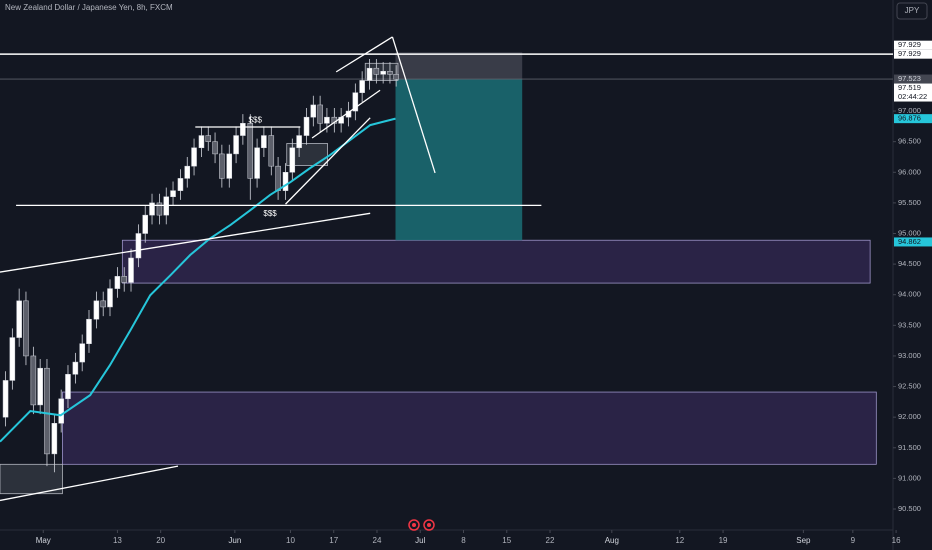  I want to click on x-tick-label: 17, so click(333, 540).